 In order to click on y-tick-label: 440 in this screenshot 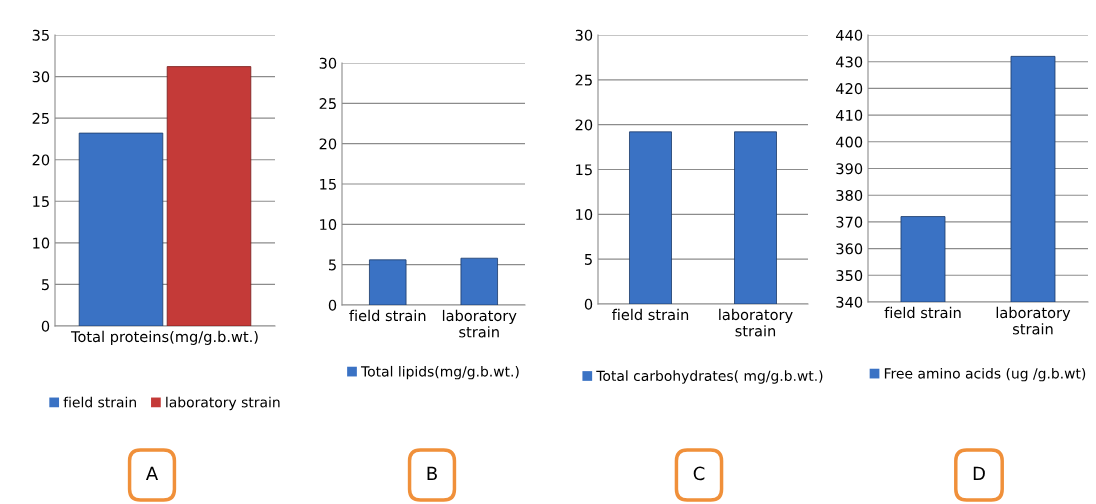, I will do `click(849, 35)`.